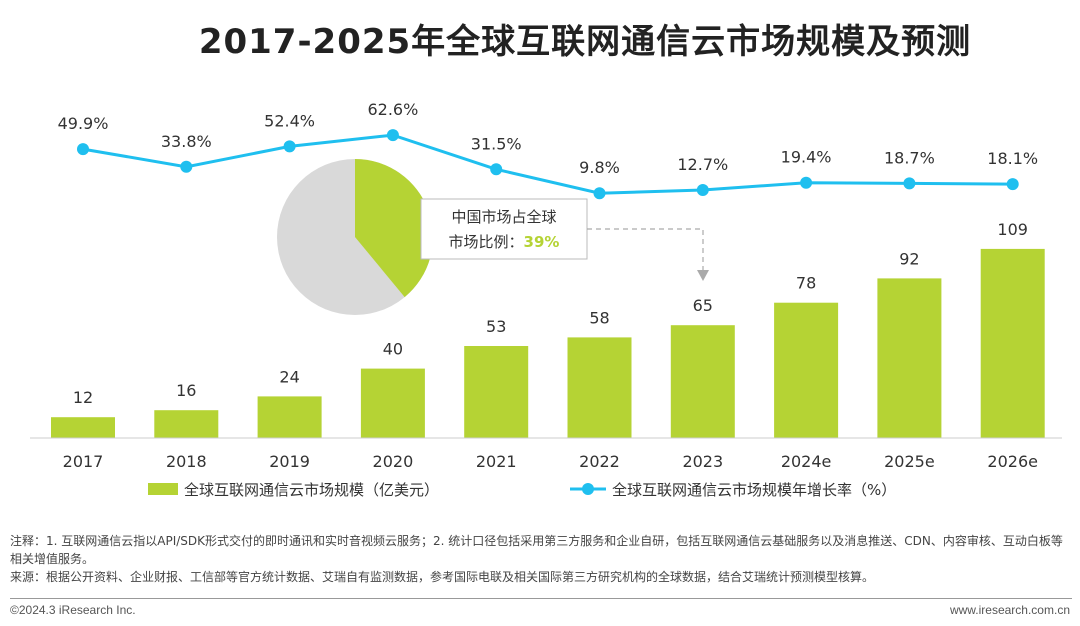 Image resolution: width=1080 pixels, height=626 pixels. Describe the element at coordinates (1009, 610) in the screenshot. I see `website-text: www.iresearch.com.cn` at that location.